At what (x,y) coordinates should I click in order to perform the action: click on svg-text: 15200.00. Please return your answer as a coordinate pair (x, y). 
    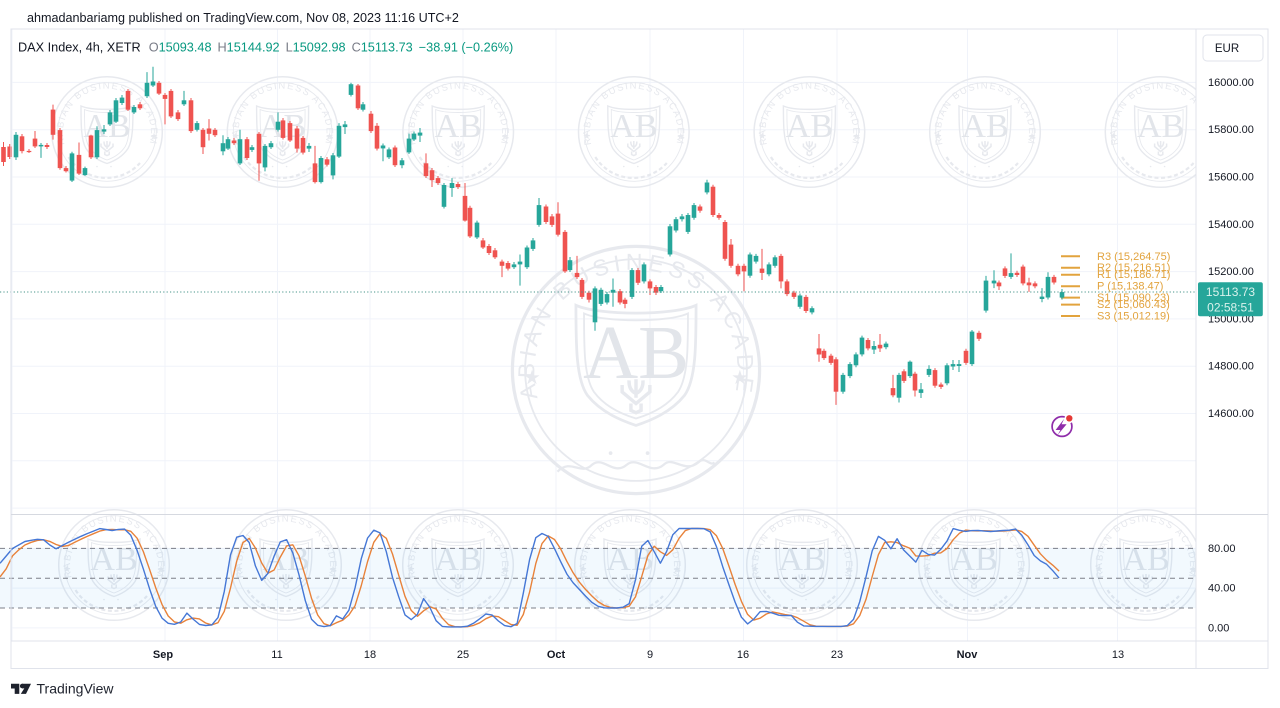
    Looking at the image, I should click on (1231, 272).